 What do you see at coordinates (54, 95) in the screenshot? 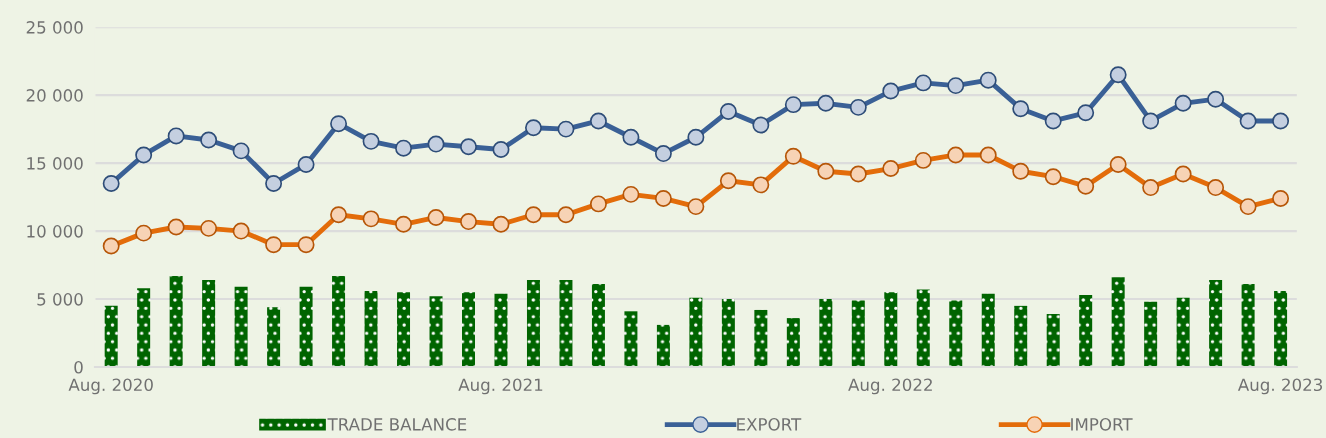
I see `y-tick-label: 20 000` at bounding box center [54, 95].